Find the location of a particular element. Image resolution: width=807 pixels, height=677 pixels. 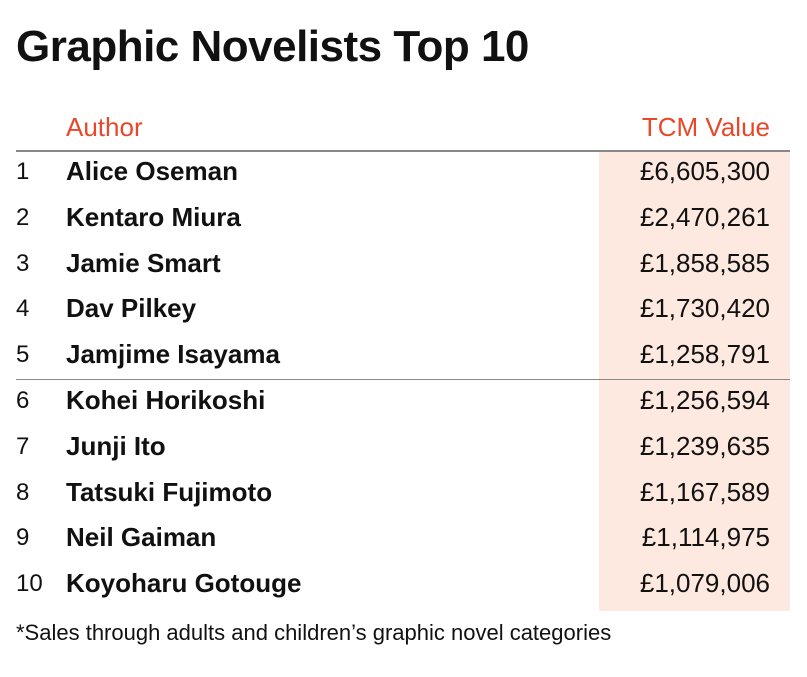

author-cell: Jamjime Isayama is located at coordinates (173, 354).